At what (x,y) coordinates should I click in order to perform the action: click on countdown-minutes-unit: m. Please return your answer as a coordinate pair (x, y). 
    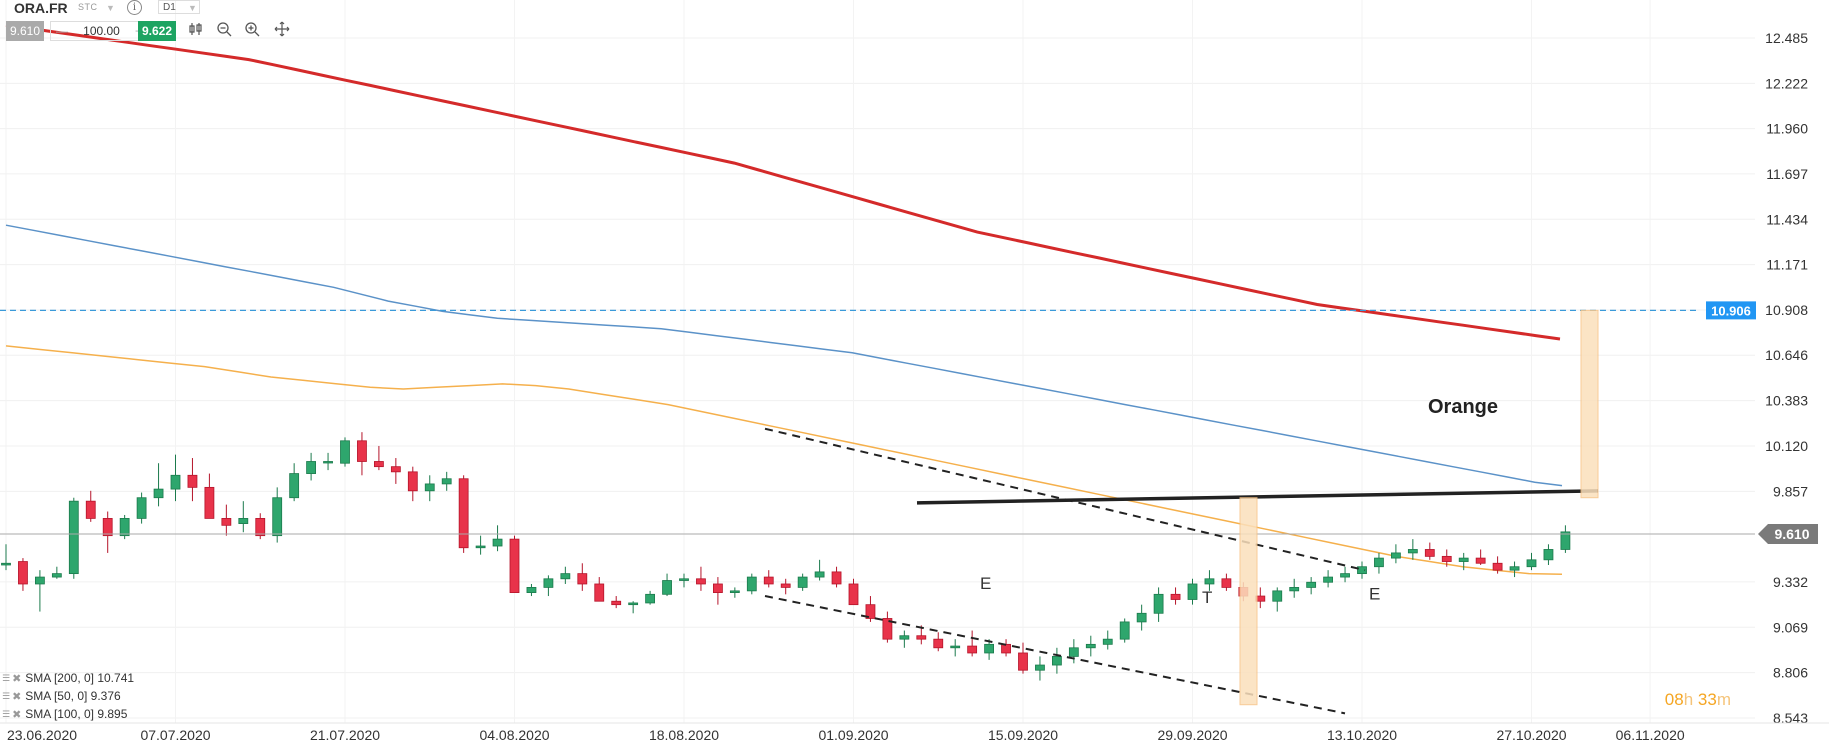
    Looking at the image, I should click on (1723, 699).